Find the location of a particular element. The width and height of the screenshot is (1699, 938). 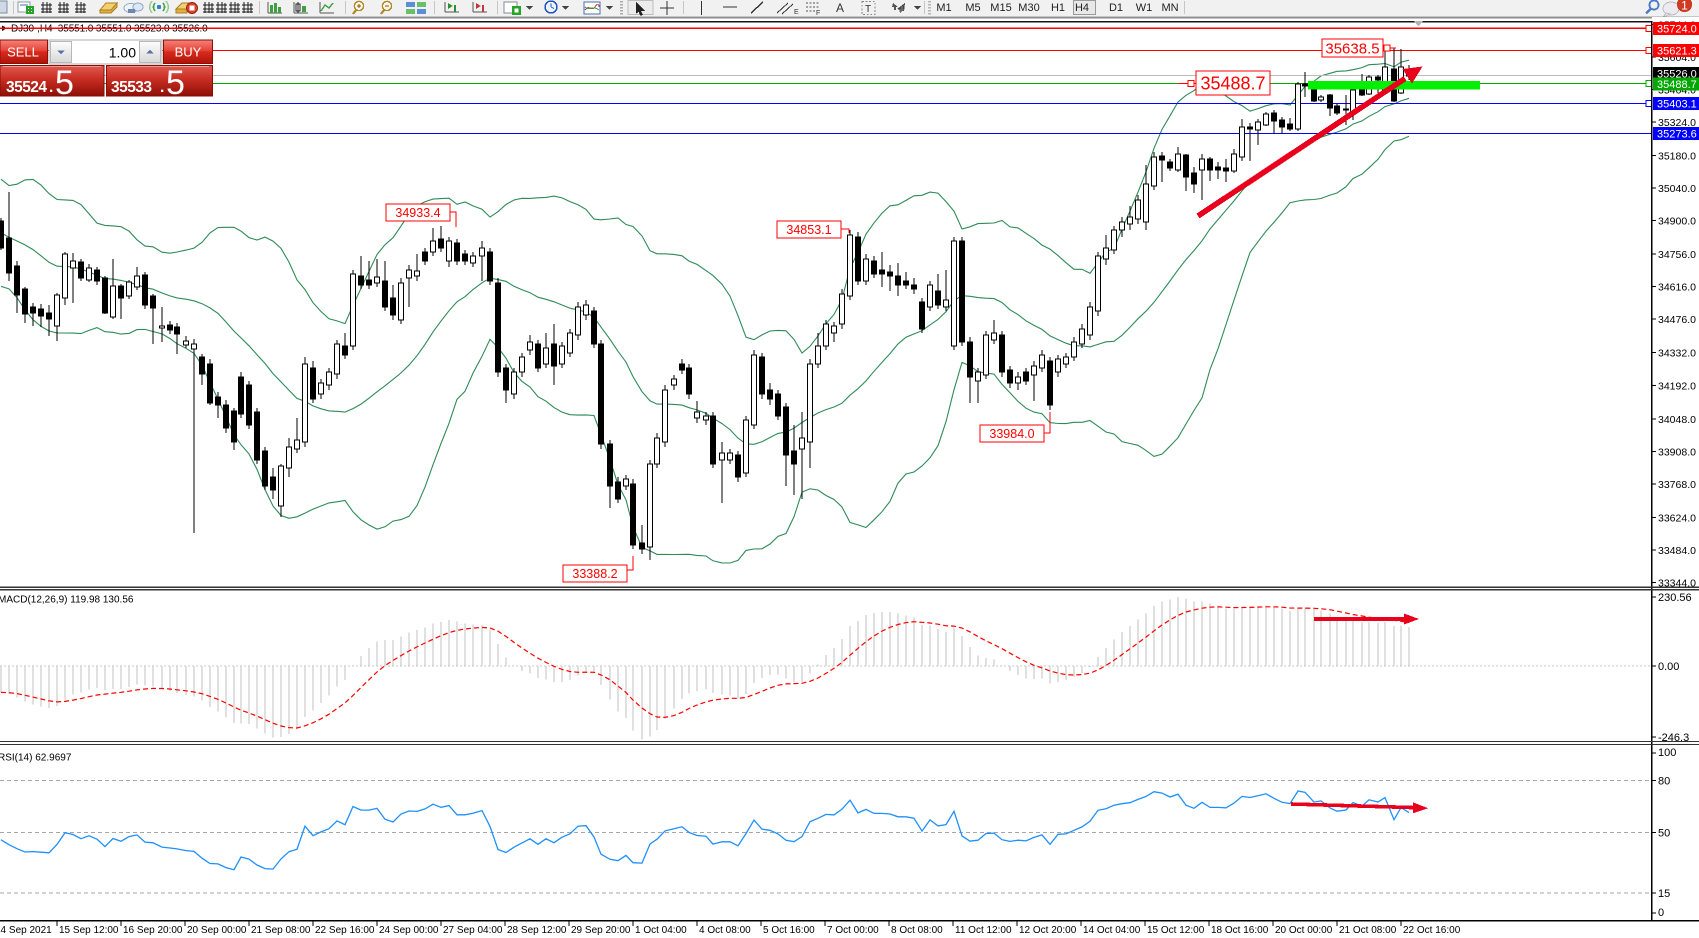

svg-text: 33768.0 is located at coordinates (1677, 485).